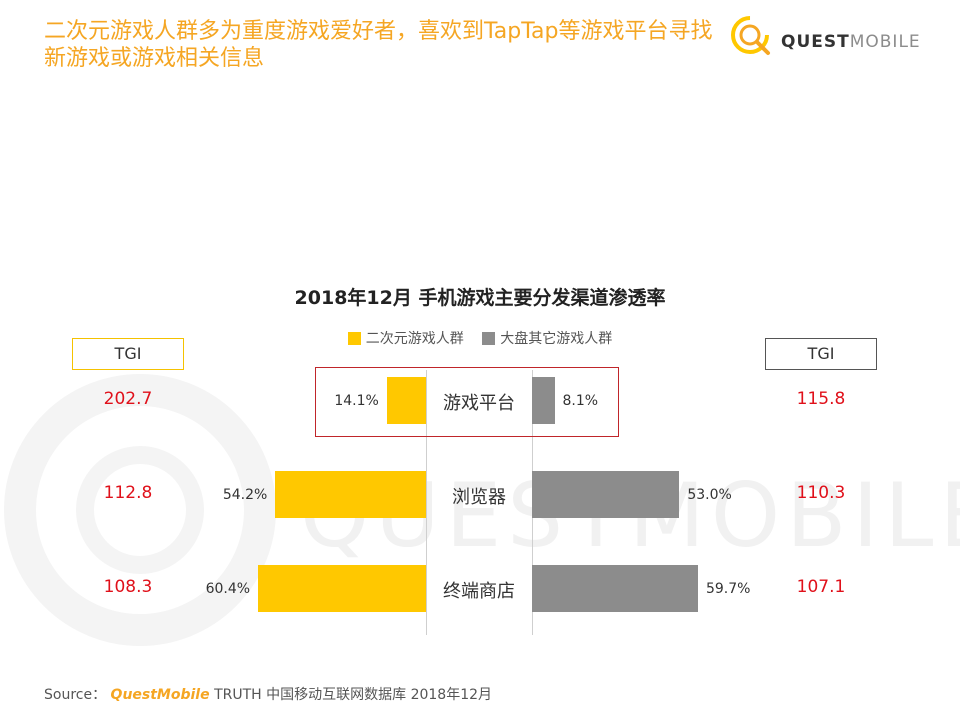  What do you see at coordinates (480, 298) in the screenshot?
I see `chart-title: 2018年12月 手机游戏主要分发渠道渗透率` at bounding box center [480, 298].